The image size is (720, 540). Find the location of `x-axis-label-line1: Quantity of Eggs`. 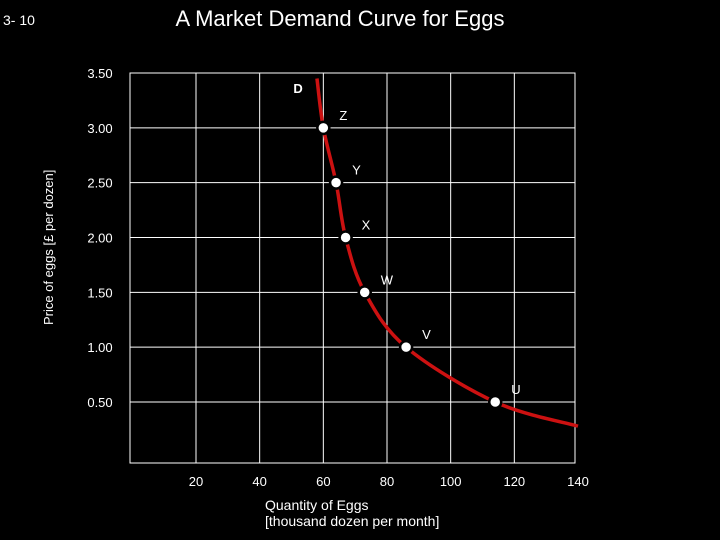

x-axis-label-line1: Quantity of Eggs is located at coordinates (317, 505).